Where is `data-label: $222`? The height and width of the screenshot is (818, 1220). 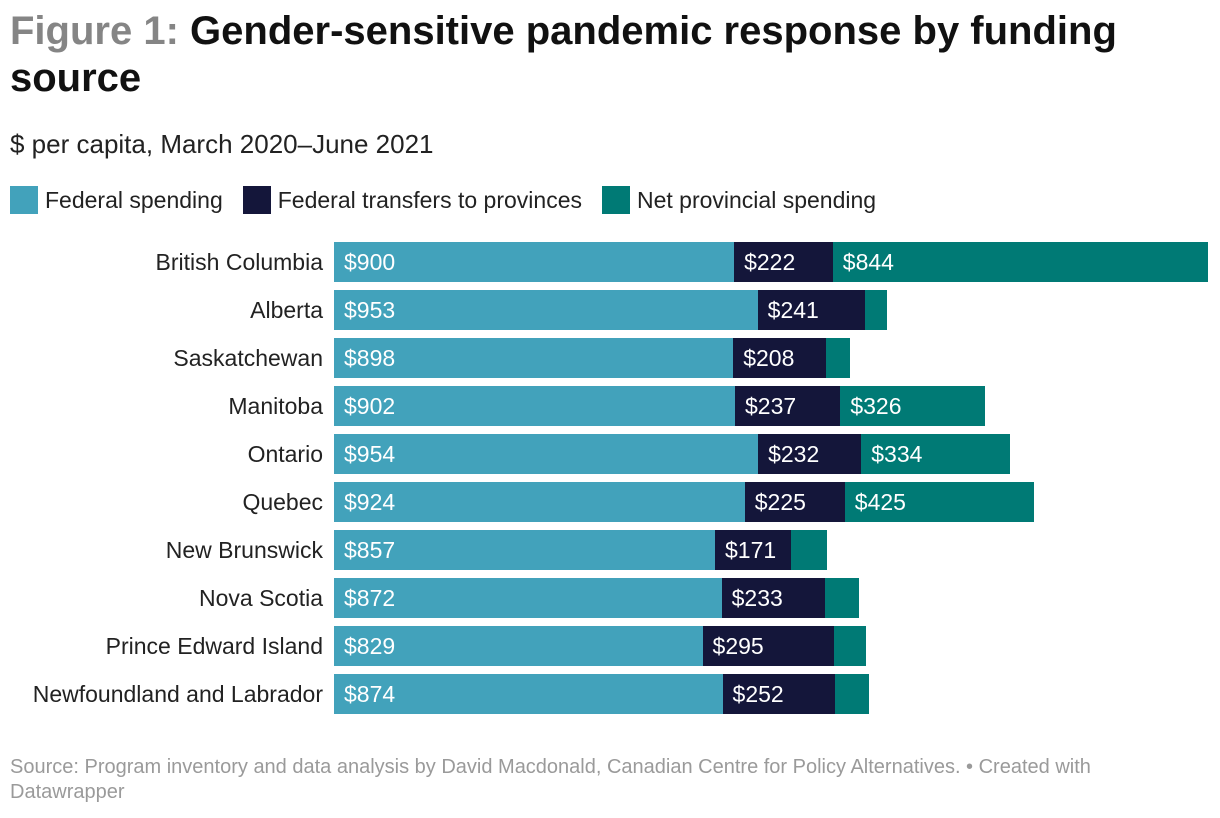
data-label: $222 is located at coordinates (770, 262).